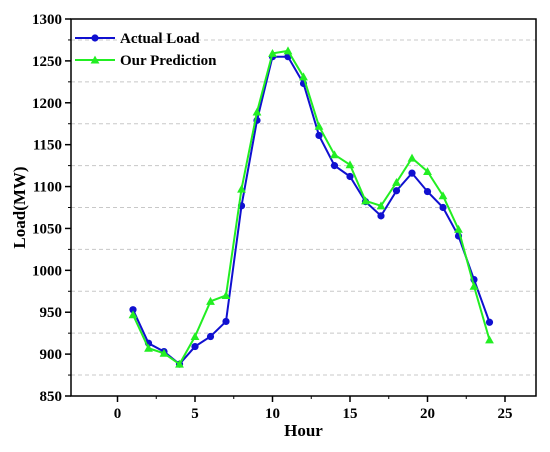 The image size is (550, 452). What do you see at coordinates (47, 62) in the screenshot?
I see `y-tick-label: 1250` at bounding box center [47, 62].